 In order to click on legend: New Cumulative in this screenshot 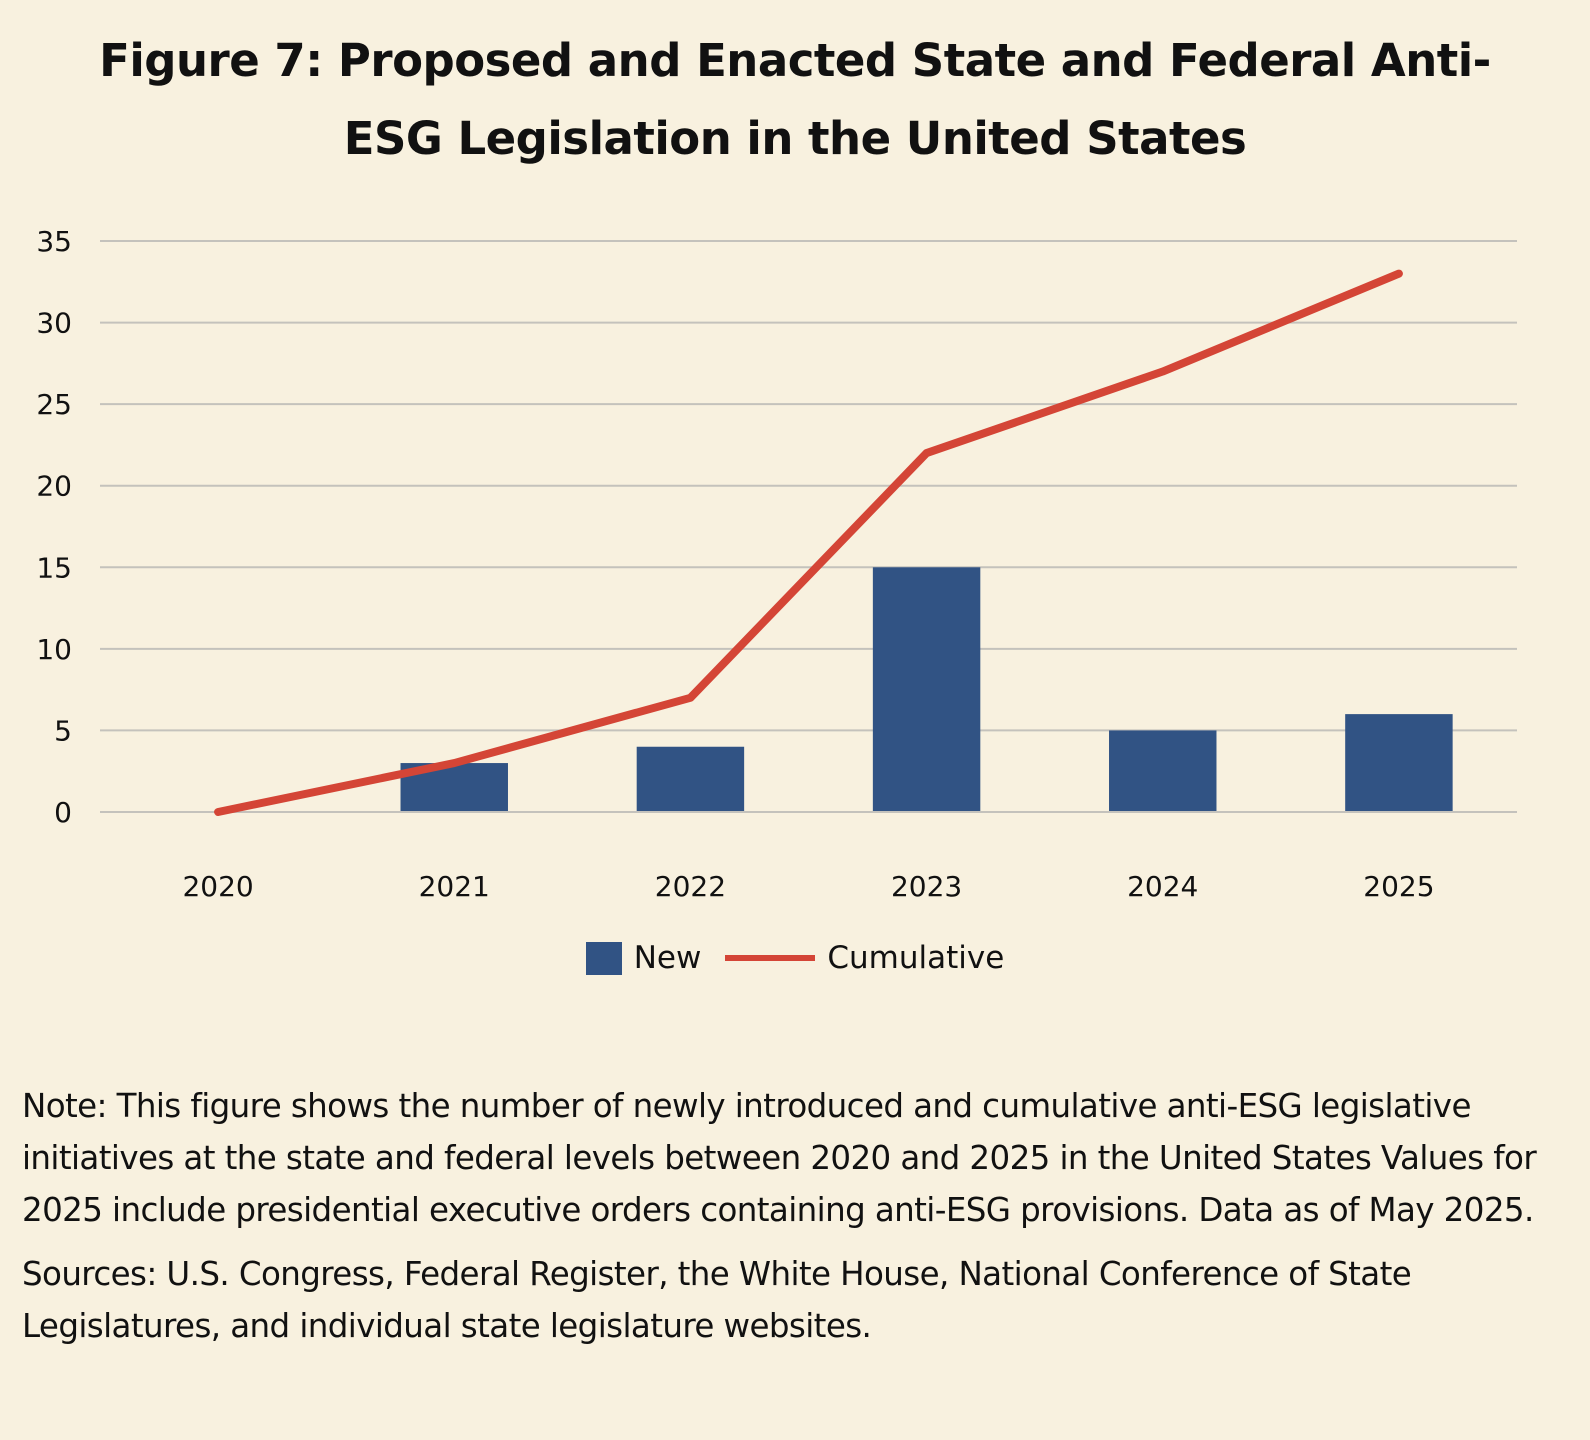, I will do `click(795, 958)`.